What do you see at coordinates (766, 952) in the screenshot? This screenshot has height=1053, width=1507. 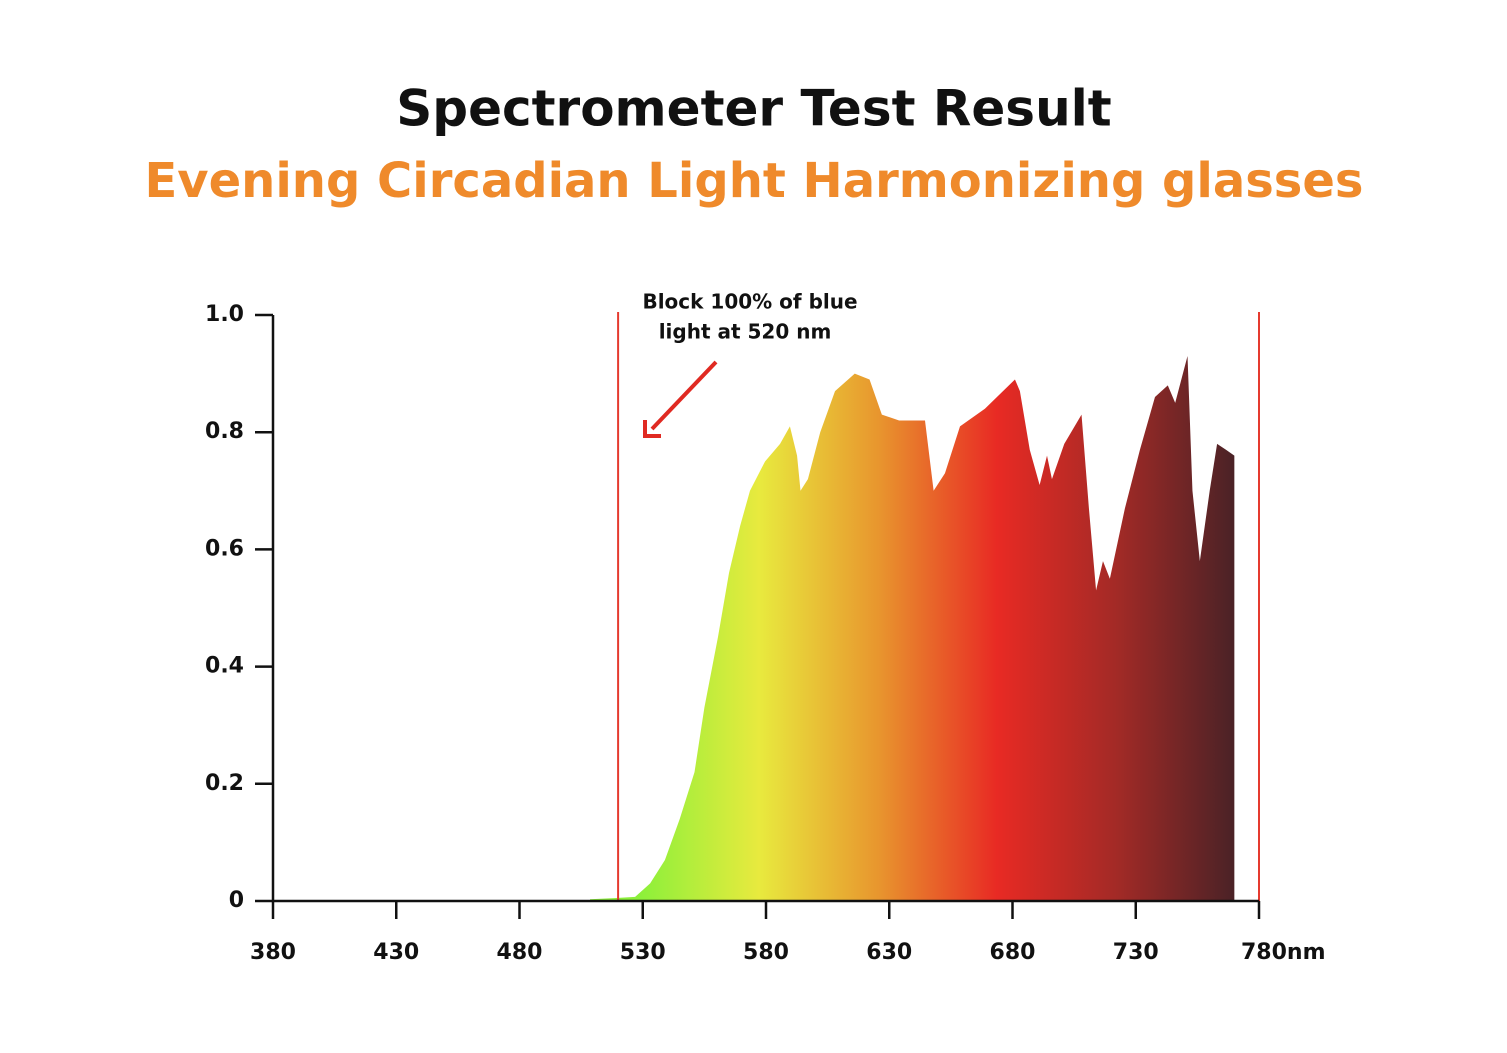 I see `x-tick-label: 580` at bounding box center [766, 952].